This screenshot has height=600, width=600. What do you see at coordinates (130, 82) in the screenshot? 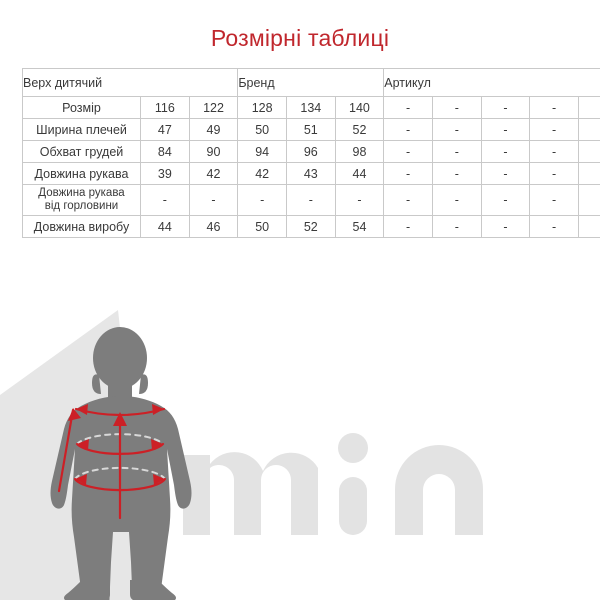
I see `group-header-category: Верх дитячий` at bounding box center [130, 82].